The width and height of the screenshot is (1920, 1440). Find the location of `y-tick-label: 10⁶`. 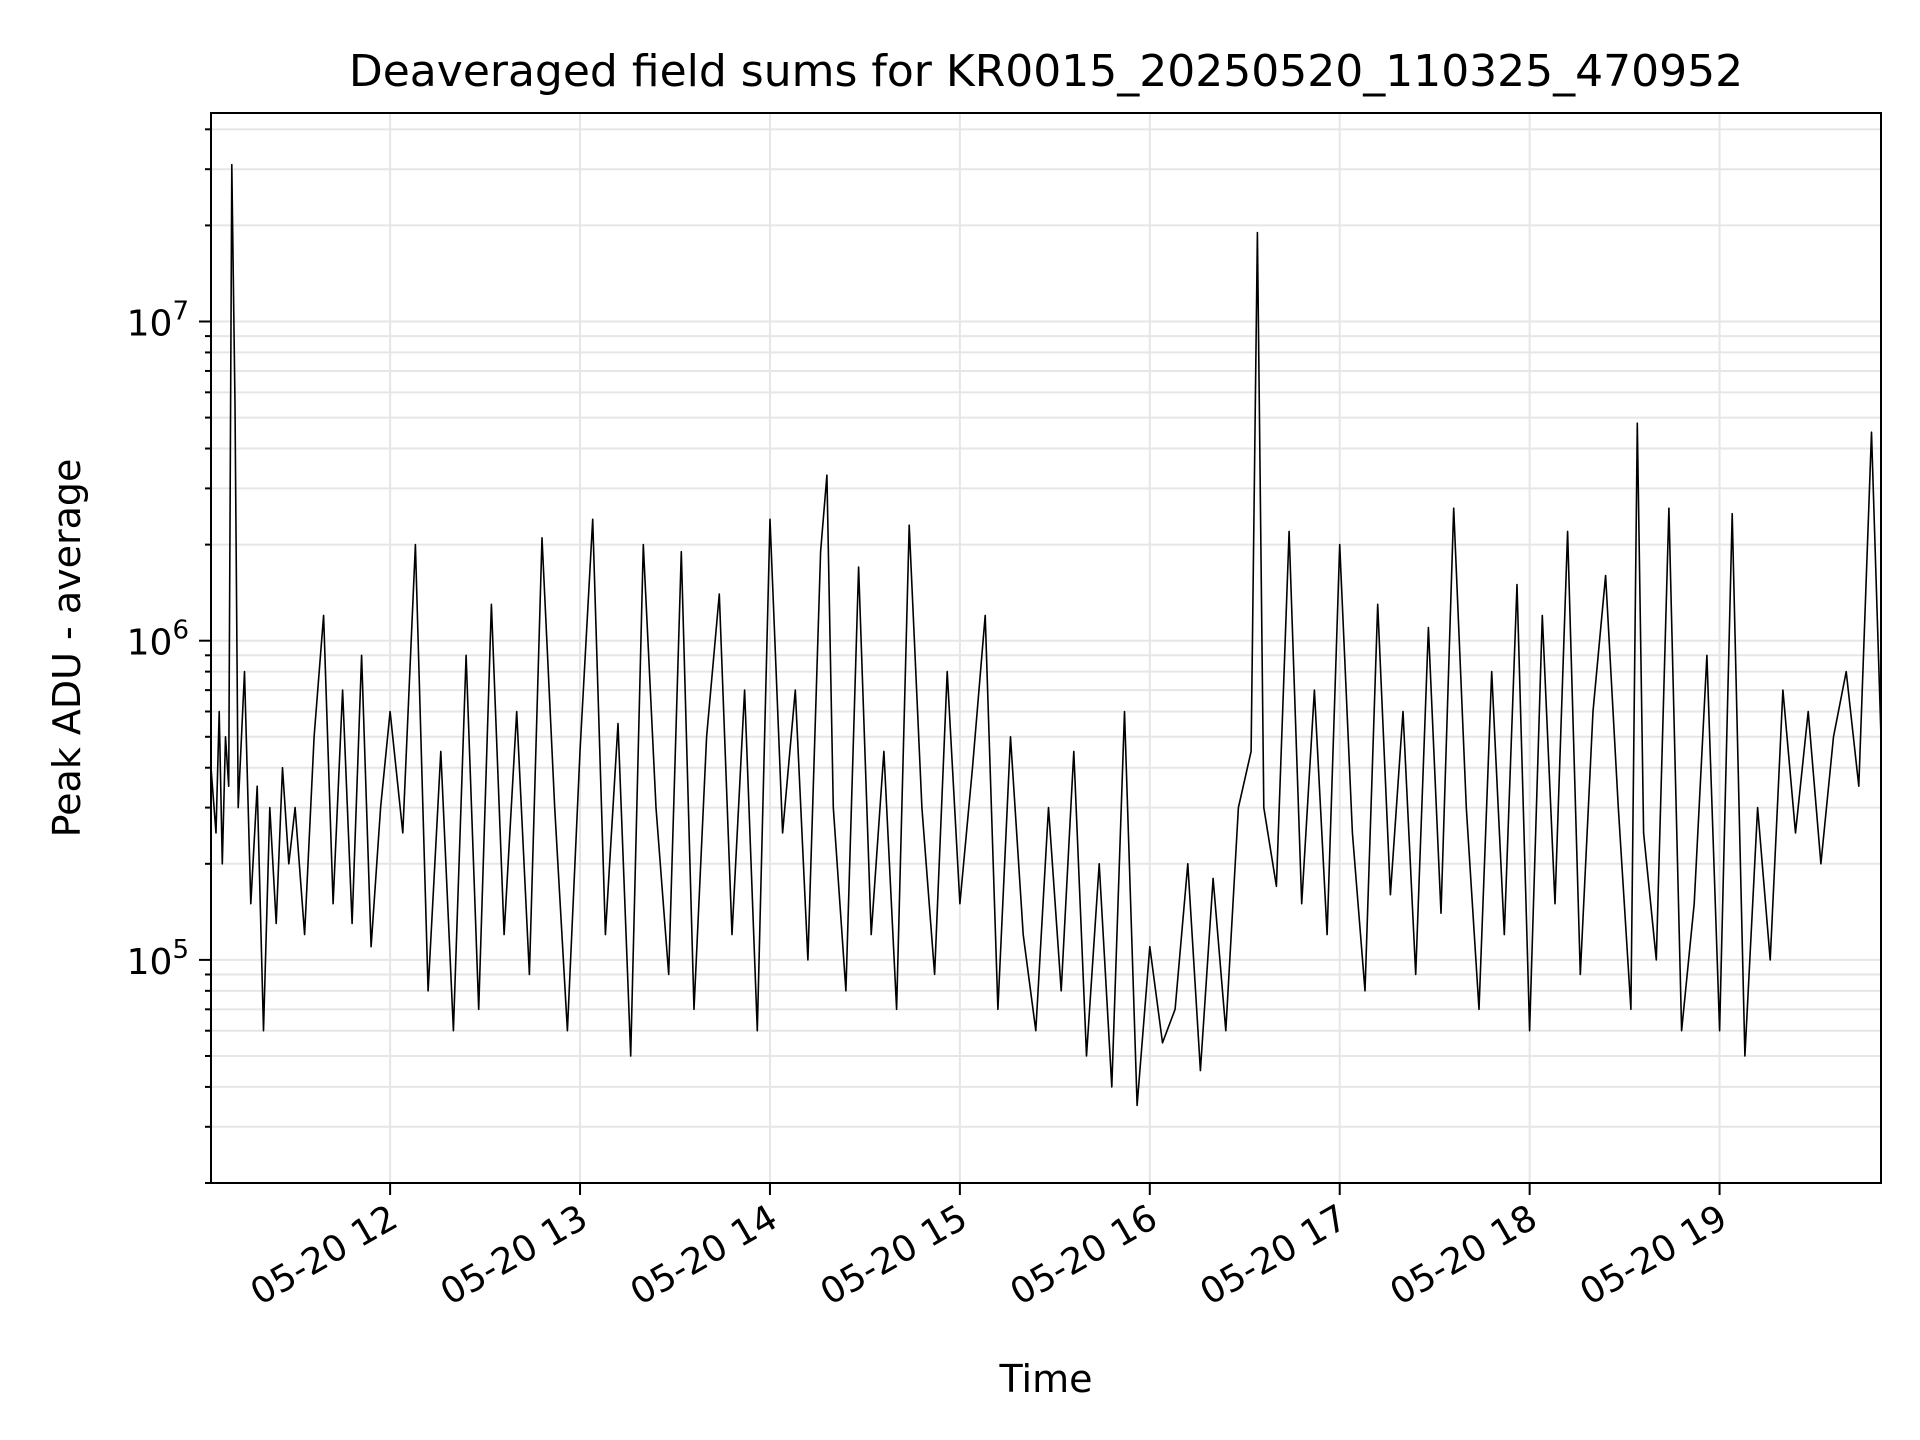

y-tick-label: 10⁶ is located at coordinates (158, 640).